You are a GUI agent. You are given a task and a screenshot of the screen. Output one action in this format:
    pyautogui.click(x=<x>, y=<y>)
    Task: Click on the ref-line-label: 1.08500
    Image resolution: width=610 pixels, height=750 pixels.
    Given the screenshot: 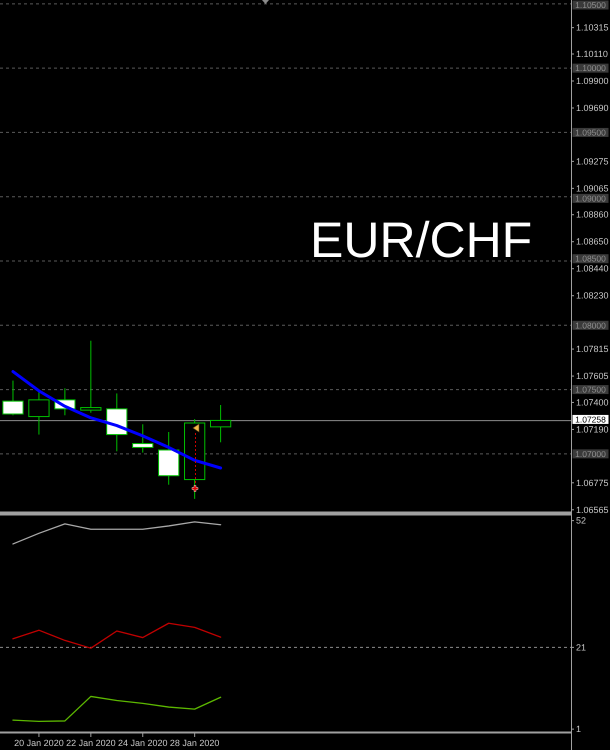 What is the action you would take?
    pyautogui.click(x=590, y=259)
    